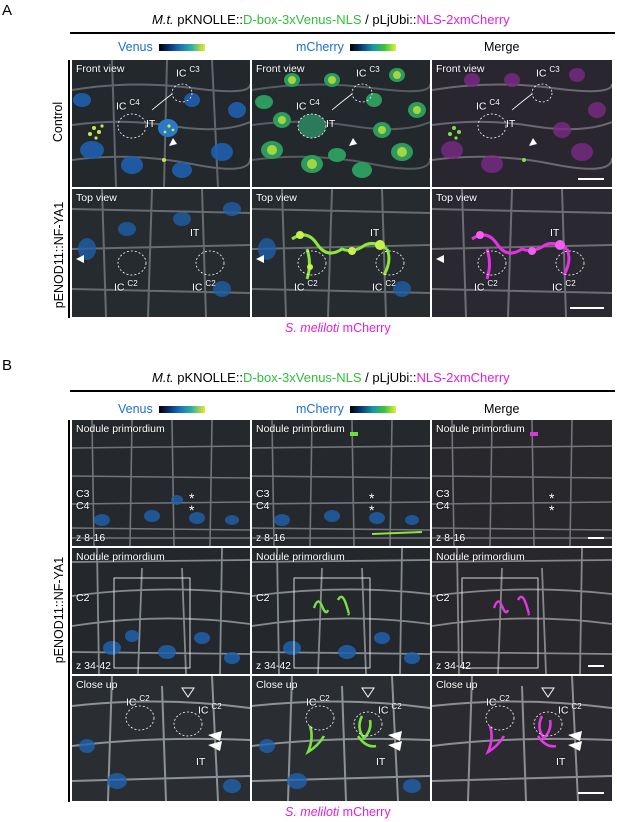  Describe the element at coordinates (502, 47) in the screenshot. I see `panel-a-col-merge: Merge` at that location.